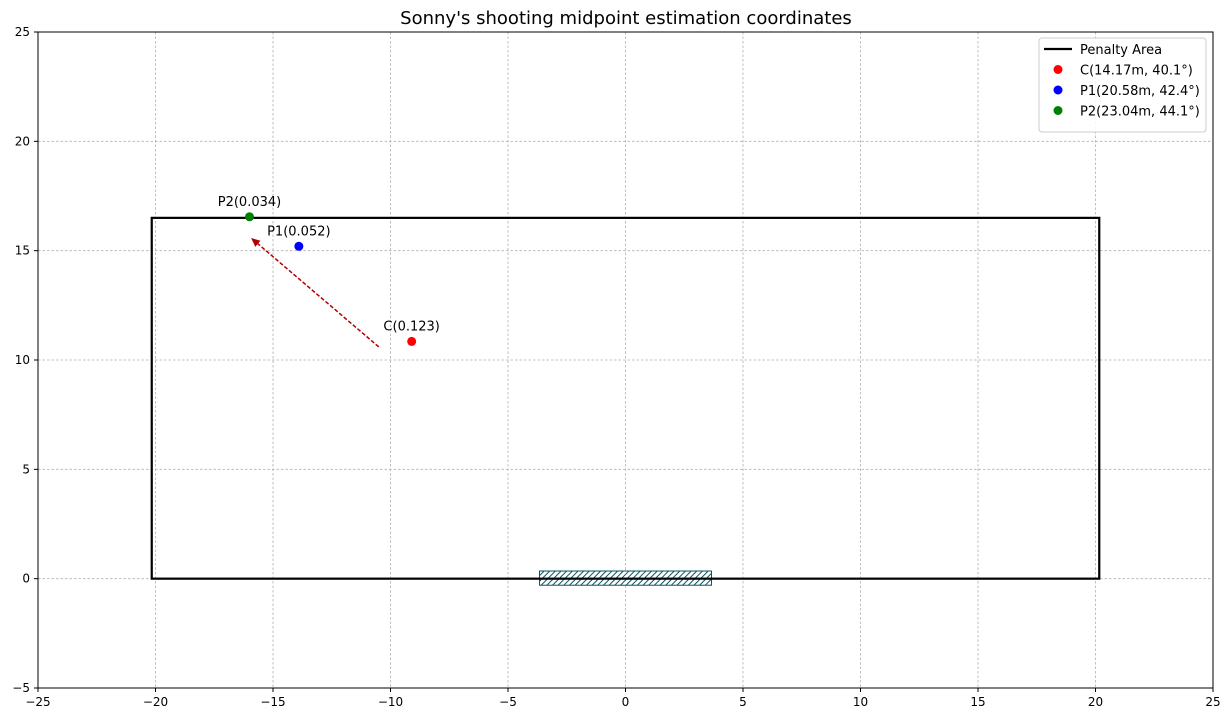 The width and height of the screenshot is (1230, 720). Describe the element at coordinates (249, 202) in the screenshot. I see `point-annotation-2: P2(0.034)` at that location.